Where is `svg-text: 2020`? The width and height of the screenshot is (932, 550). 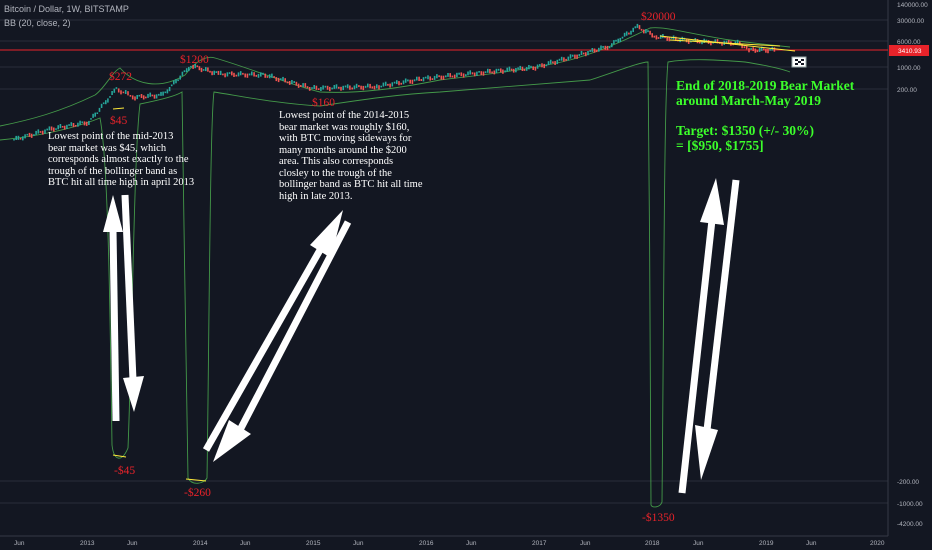
svg-text: 2020 is located at coordinates (877, 543).